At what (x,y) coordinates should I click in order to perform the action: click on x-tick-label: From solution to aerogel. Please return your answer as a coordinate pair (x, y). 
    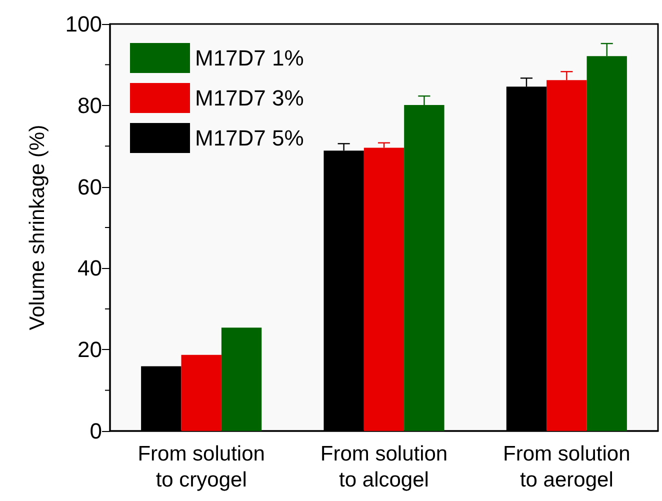
    Looking at the image, I should click on (566, 467).